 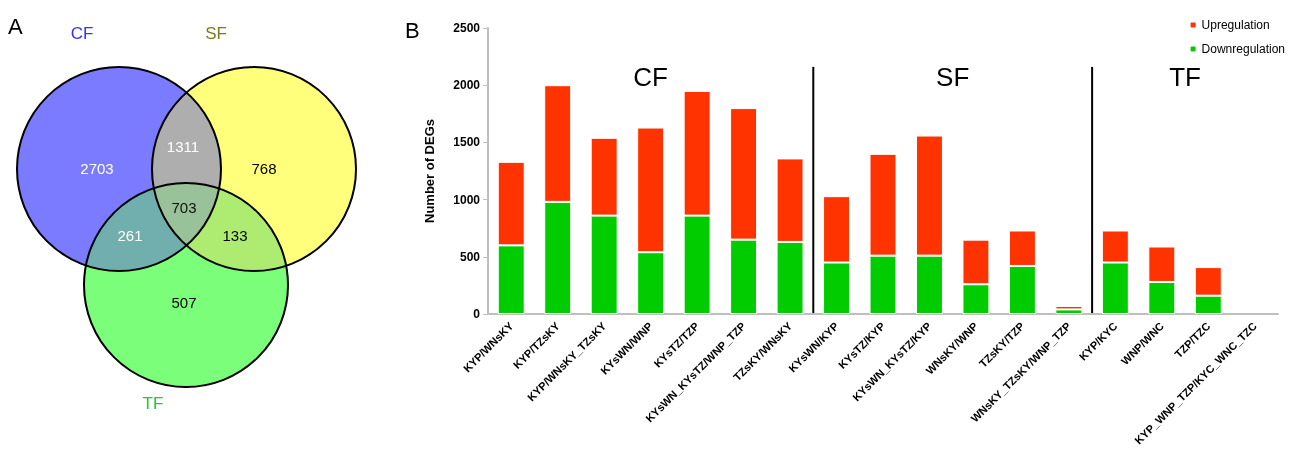 What do you see at coordinates (1185, 76) in the screenshot?
I see `annotation: TF` at bounding box center [1185, 76].